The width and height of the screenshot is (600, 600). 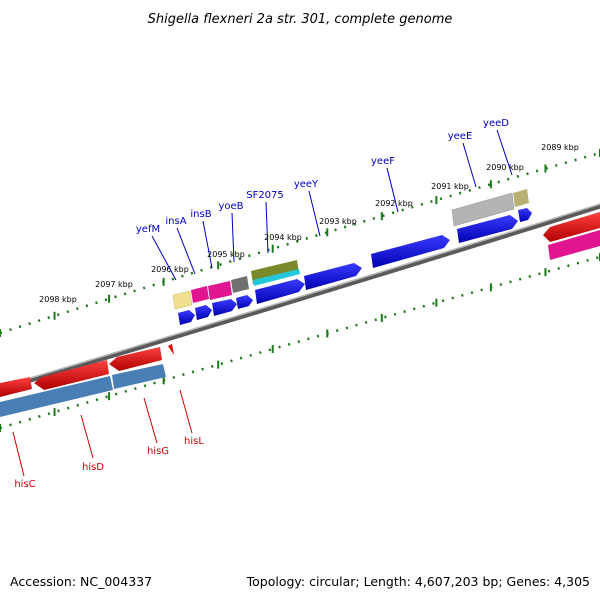 I want to click on gene-label-hisG: hisG, so click(x=158, y=451).